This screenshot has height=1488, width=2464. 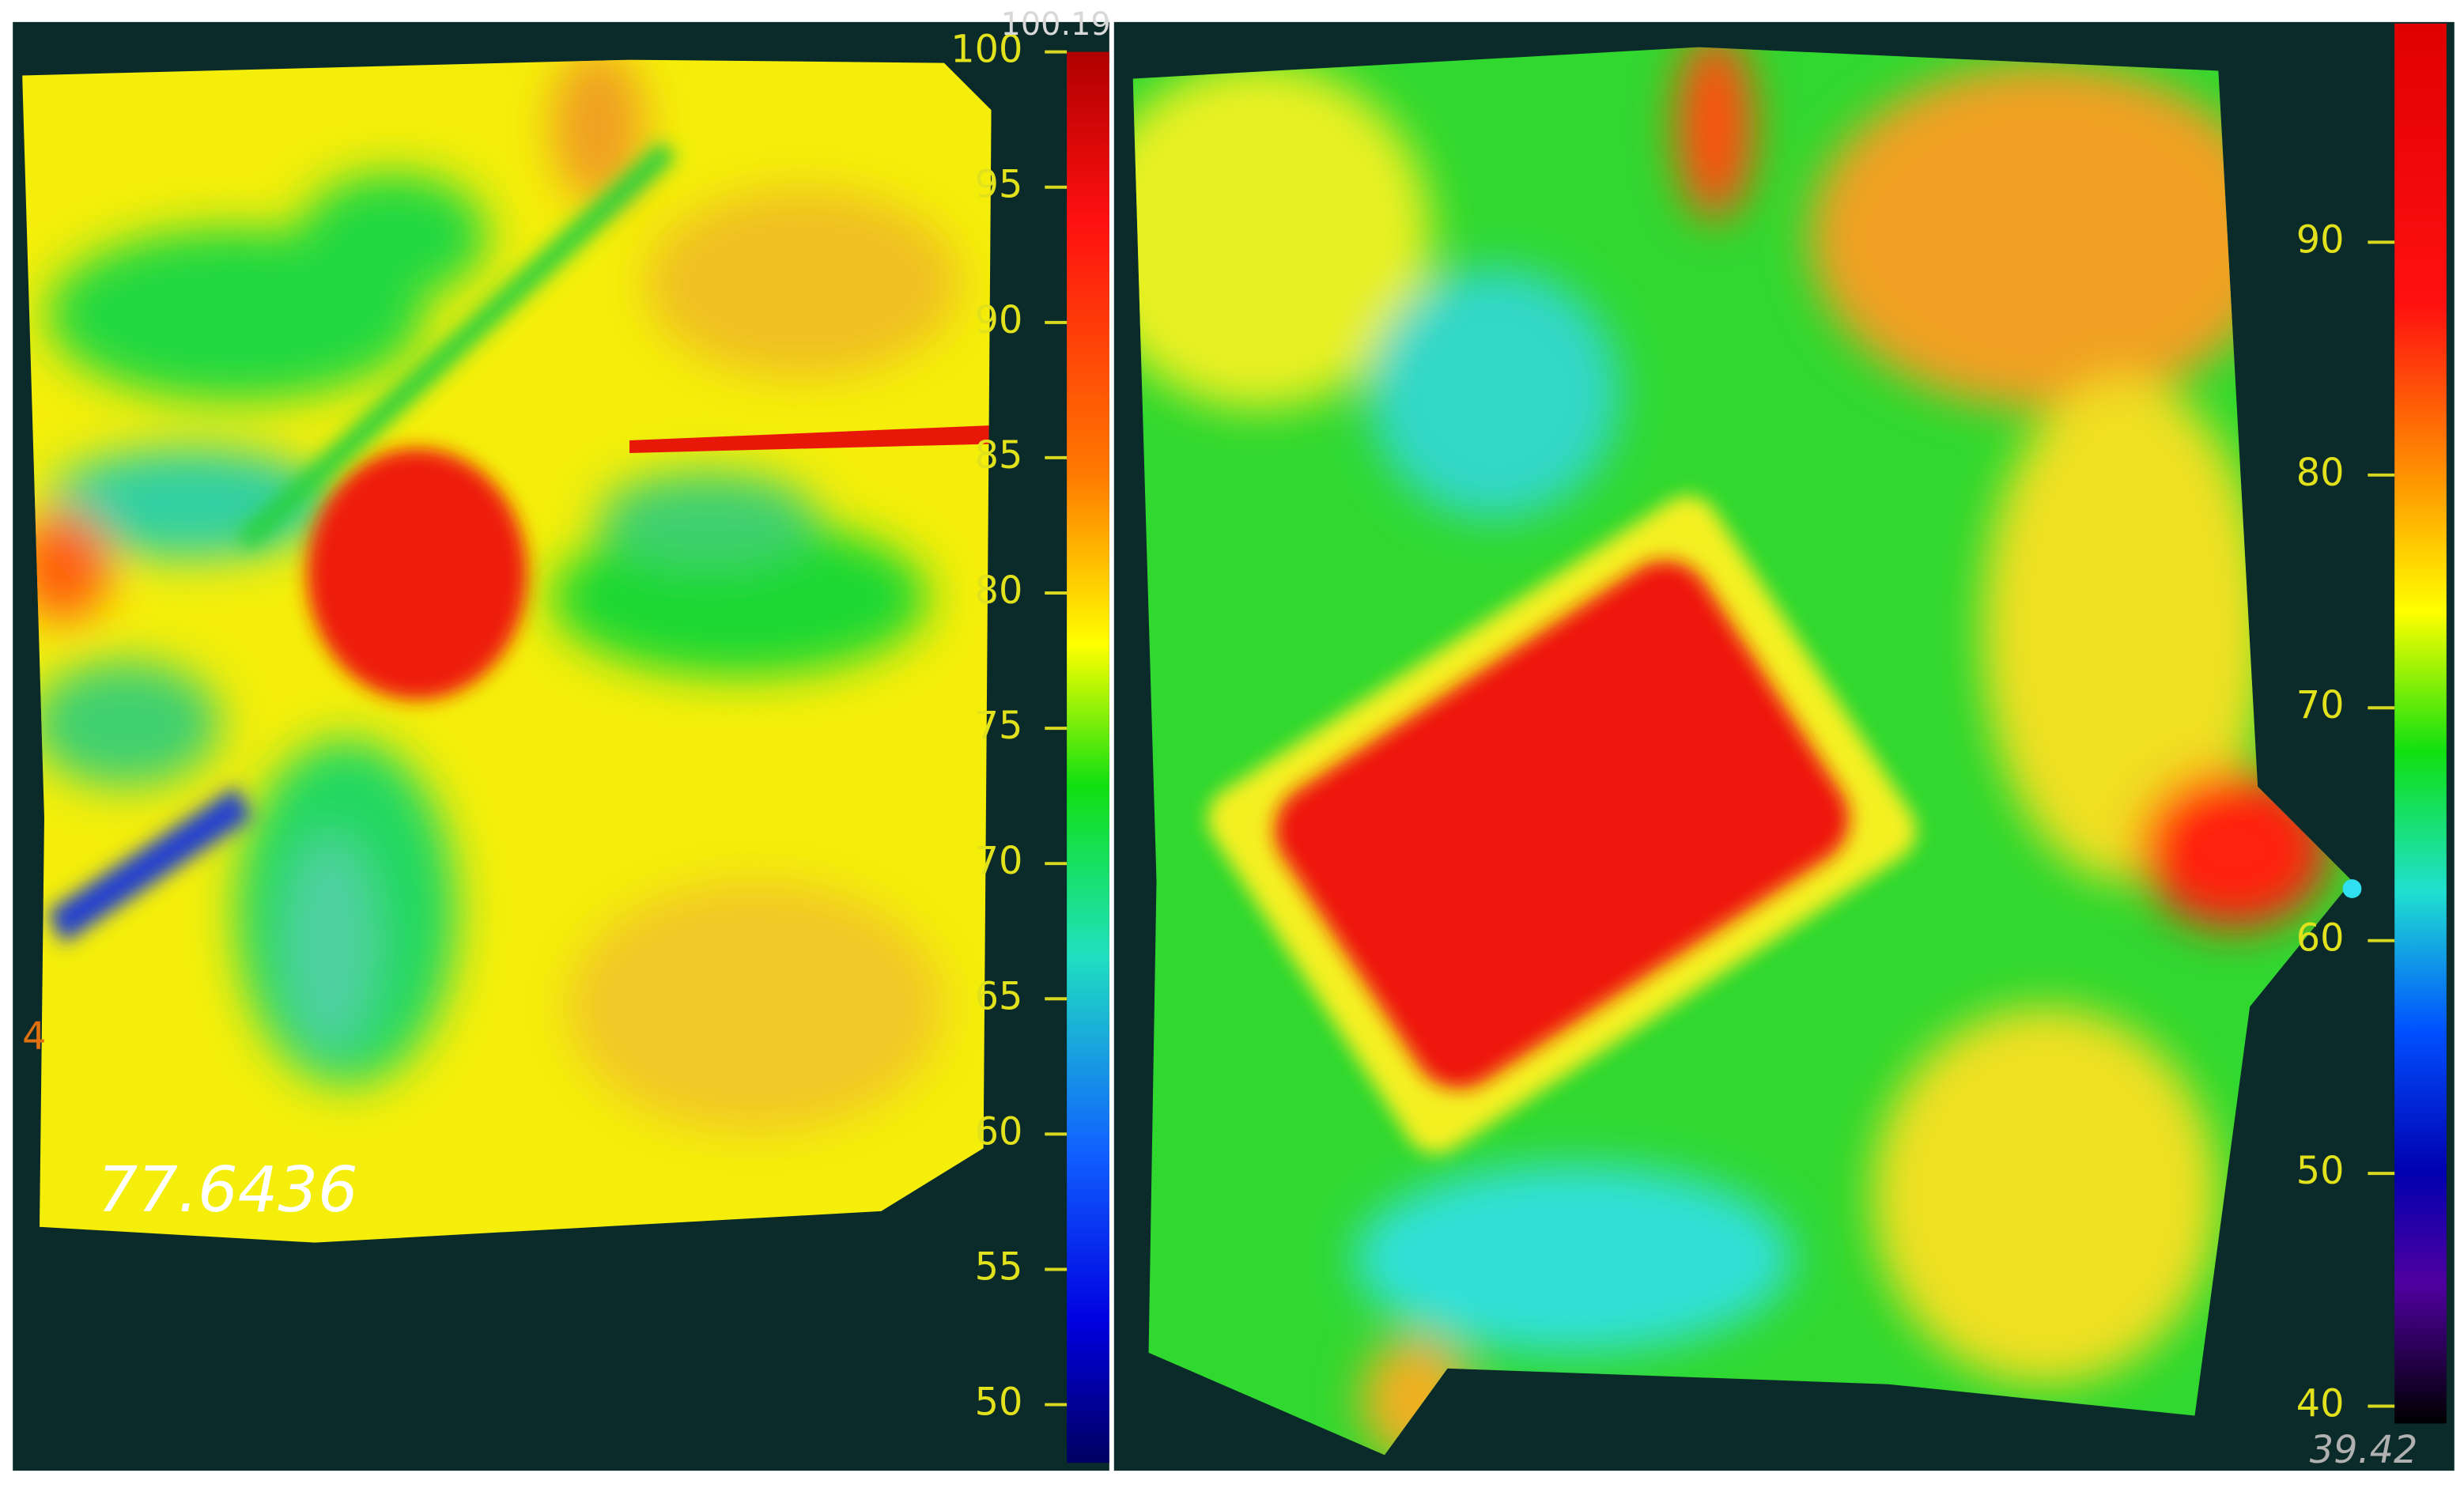 I want to click on left-colorbar-ticks: 100 95 90 85 80 75 70 65 60 55 50, so click(x=1009, y=727).